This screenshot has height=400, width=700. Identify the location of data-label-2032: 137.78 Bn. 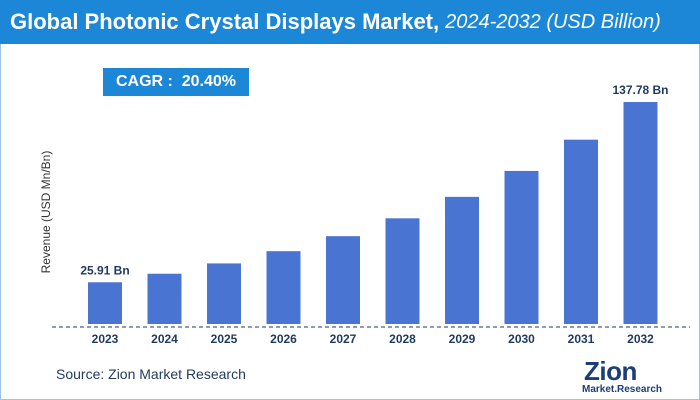
(640, 90).